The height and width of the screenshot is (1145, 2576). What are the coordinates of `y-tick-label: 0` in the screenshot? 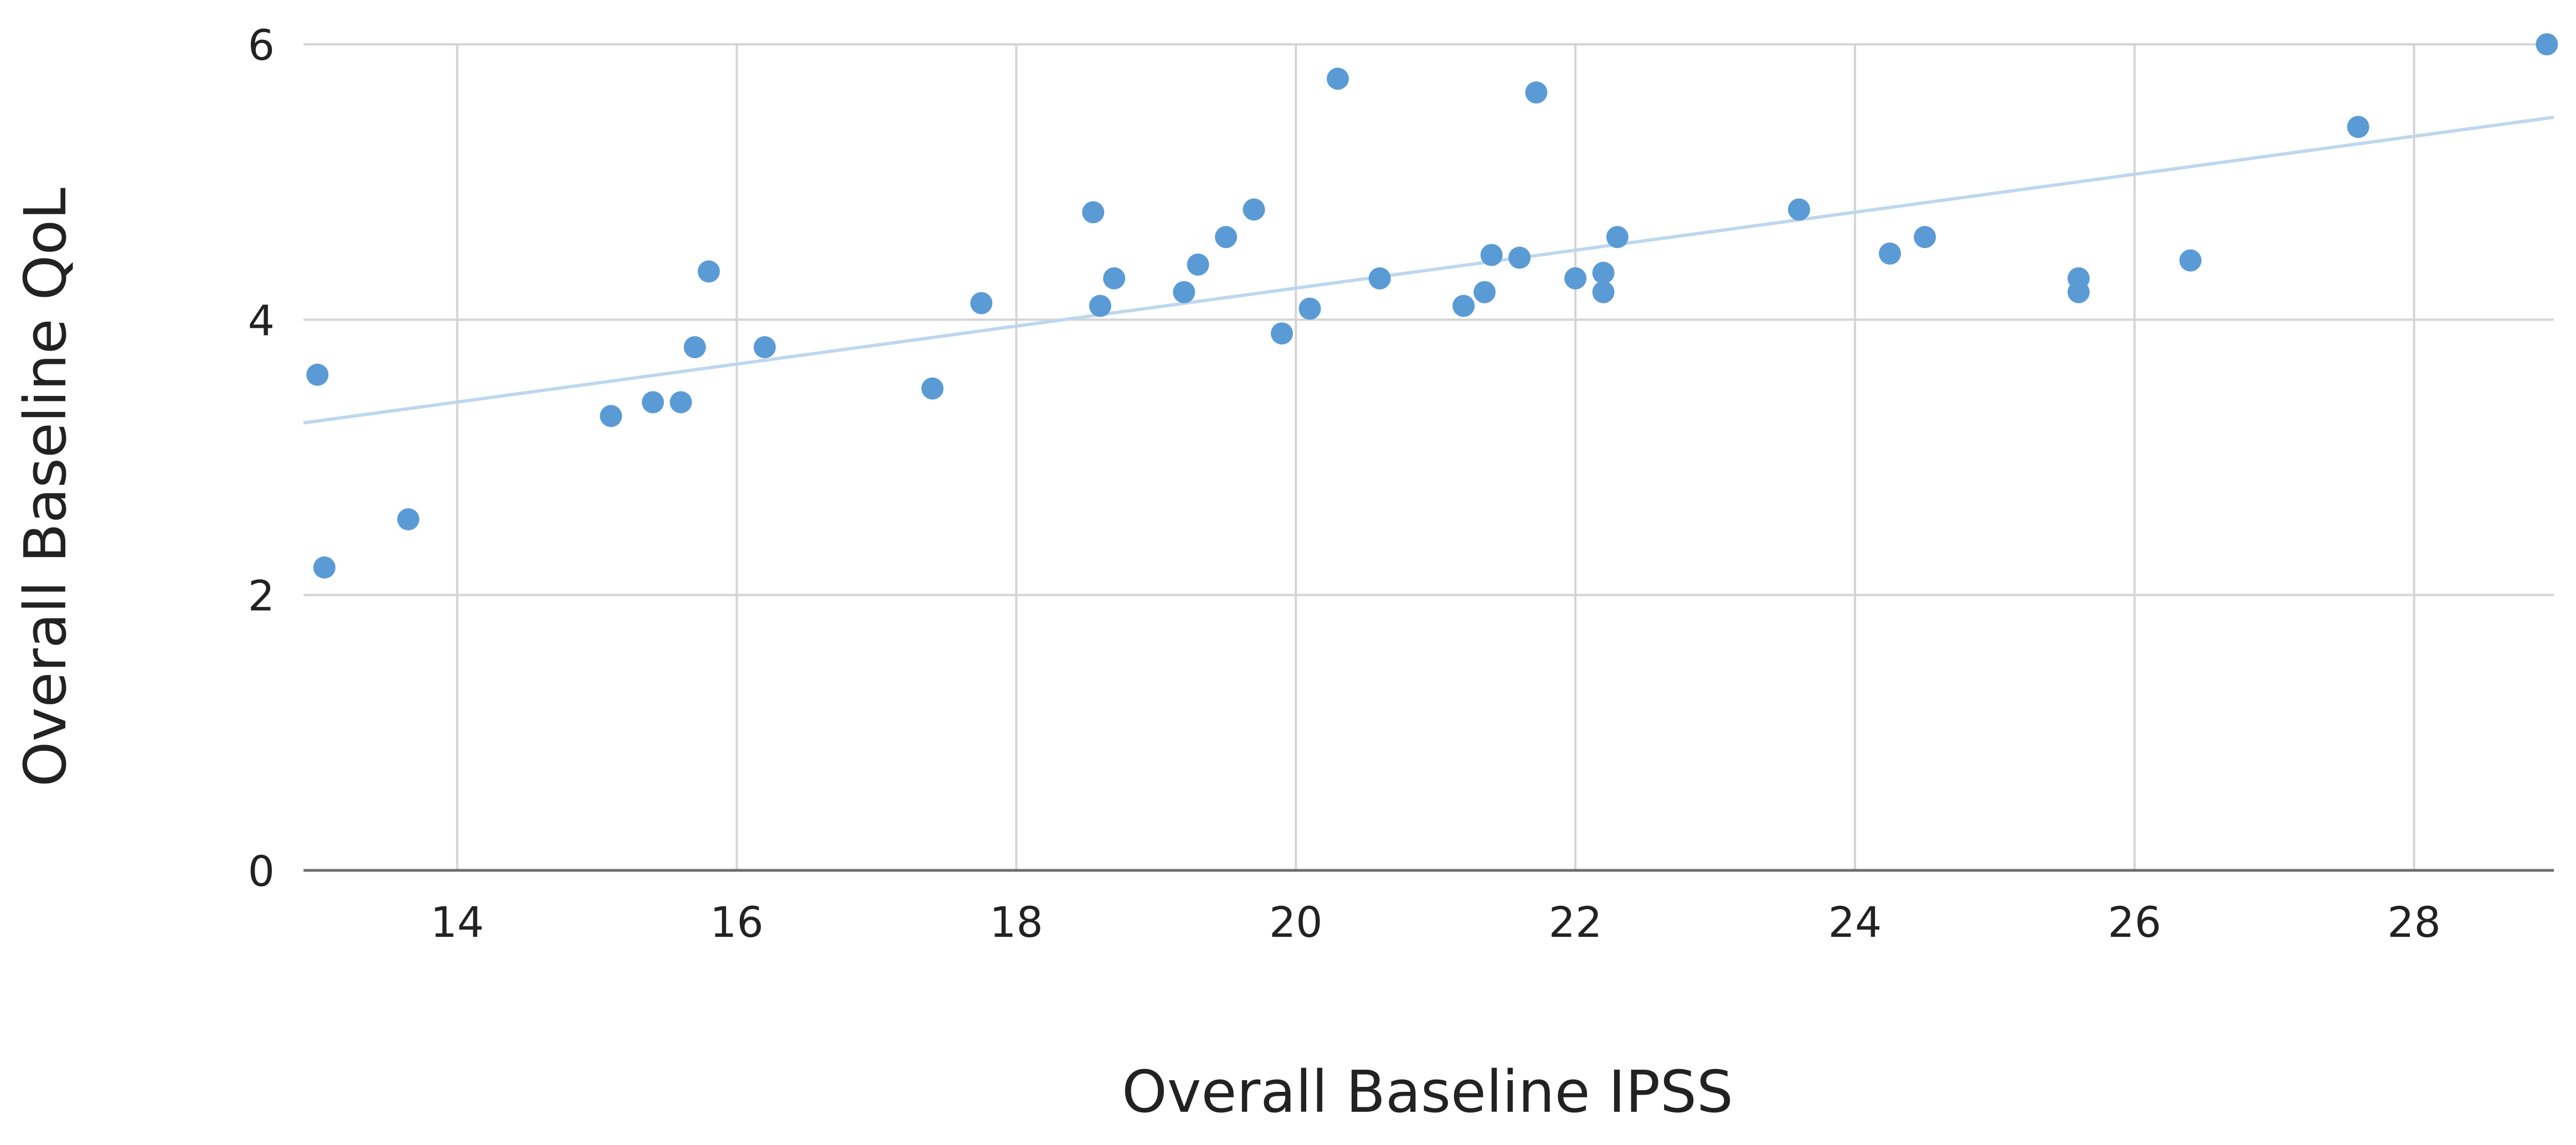 It's located at (261, 872).